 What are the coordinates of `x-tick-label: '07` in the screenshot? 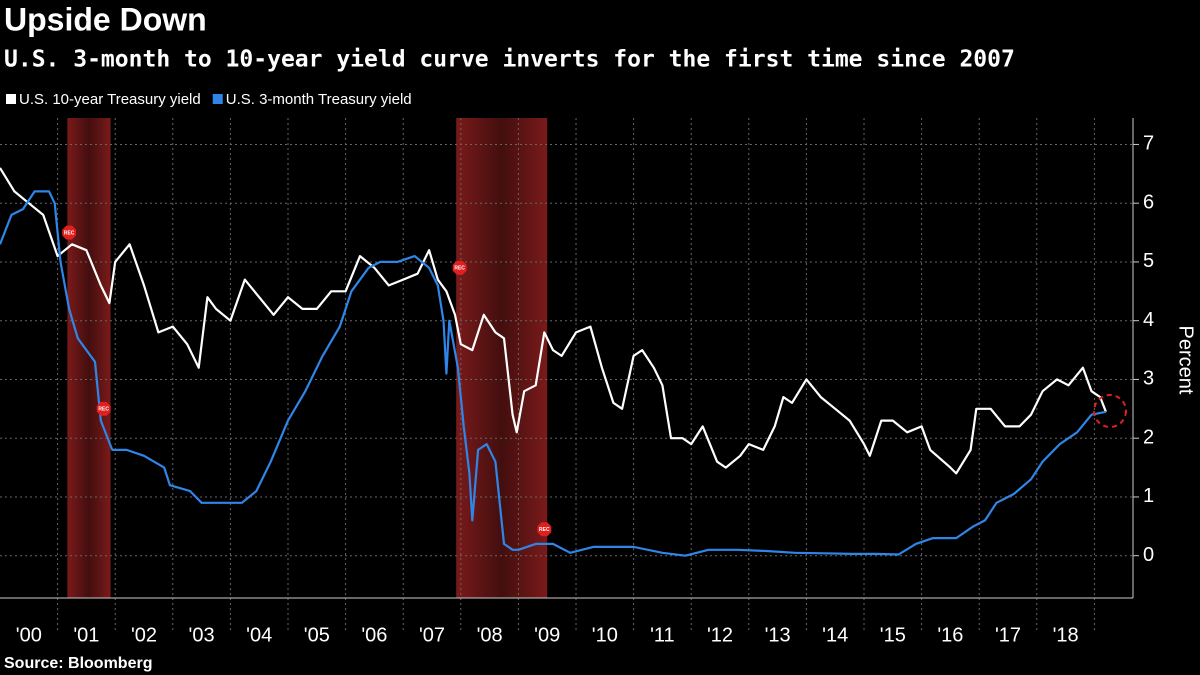 It's located at (432, 635).